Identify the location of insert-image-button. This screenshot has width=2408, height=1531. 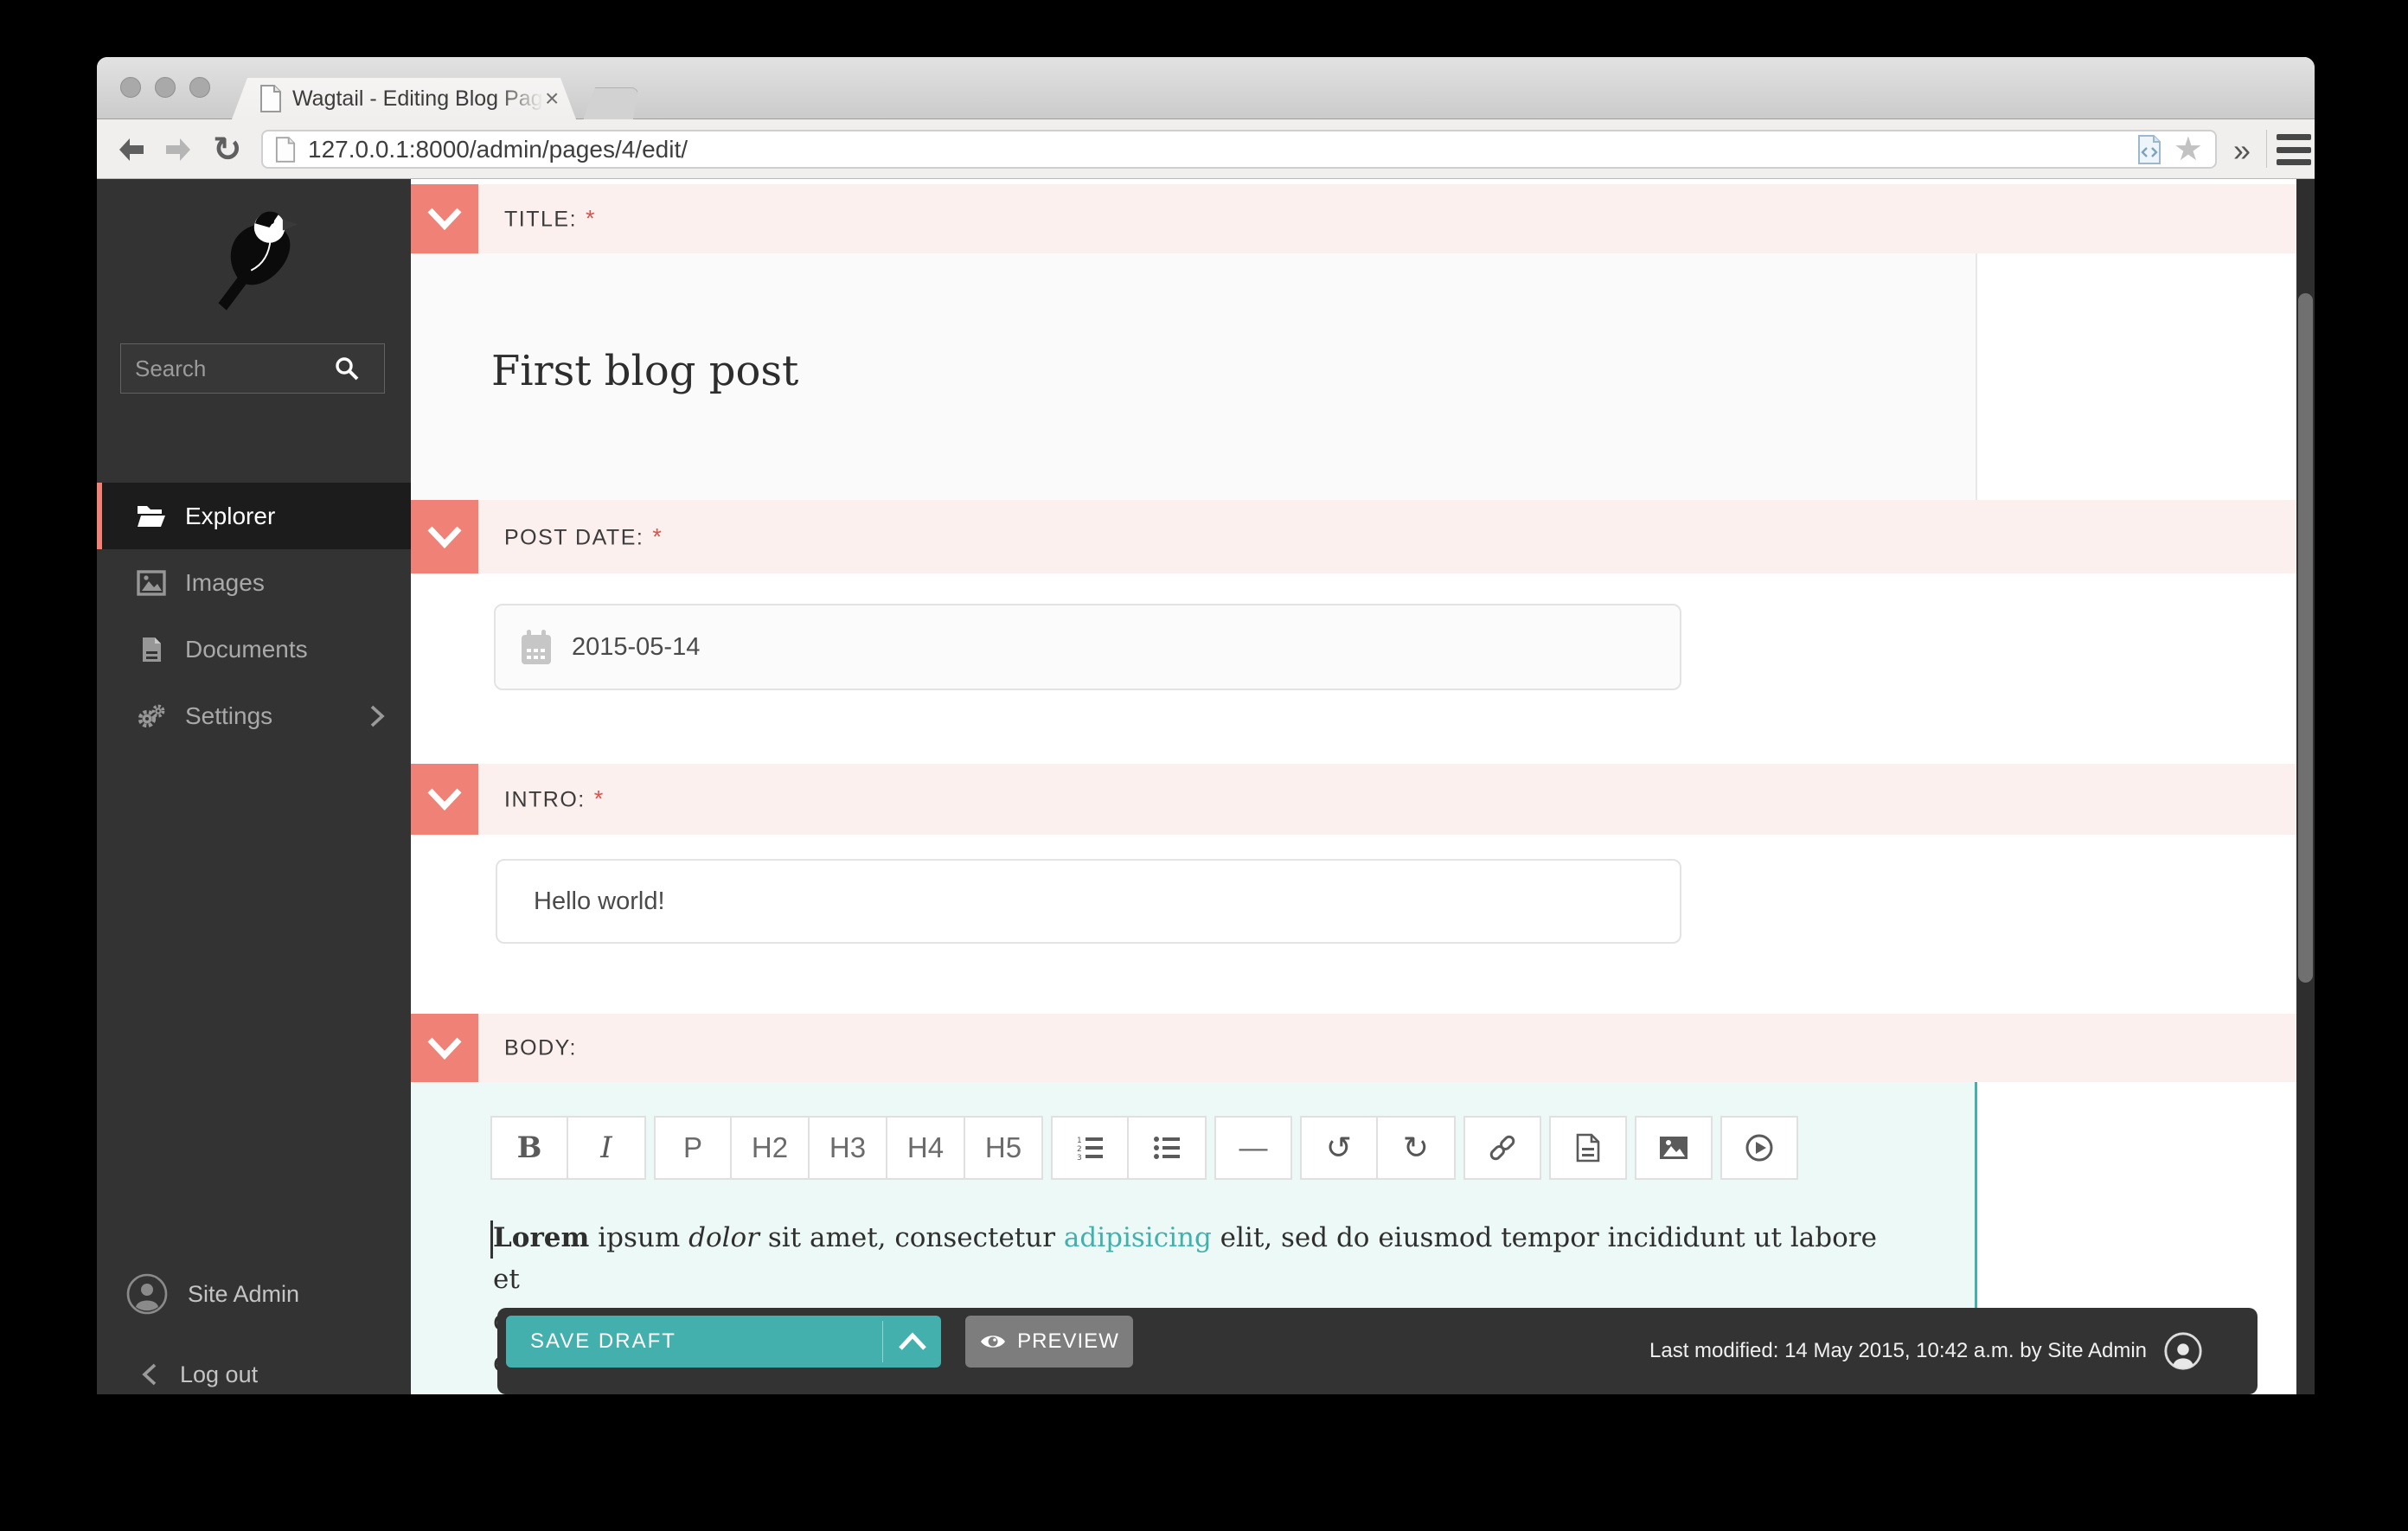
(1674, 1148).